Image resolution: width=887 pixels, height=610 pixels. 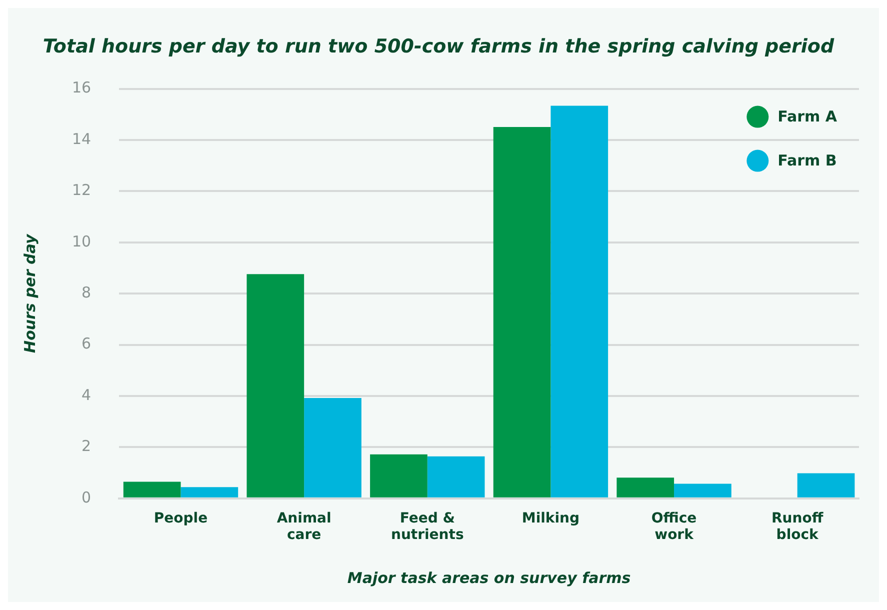 What do you see at coordinates (29, 292) in the screenshot?
I see `y-axis-title: Hours per day` at bounding box center [29, 292].